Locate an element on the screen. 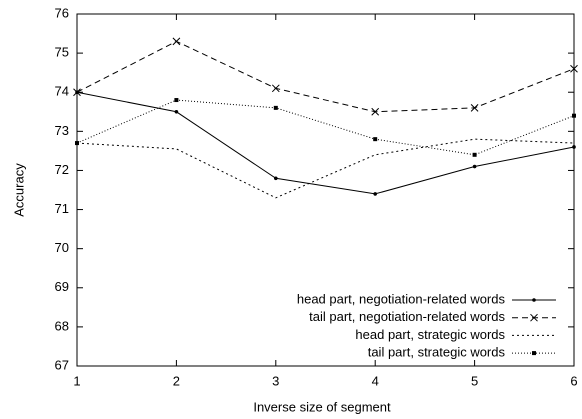  x-tick-label: 4 is located at coordinates (375, 380).